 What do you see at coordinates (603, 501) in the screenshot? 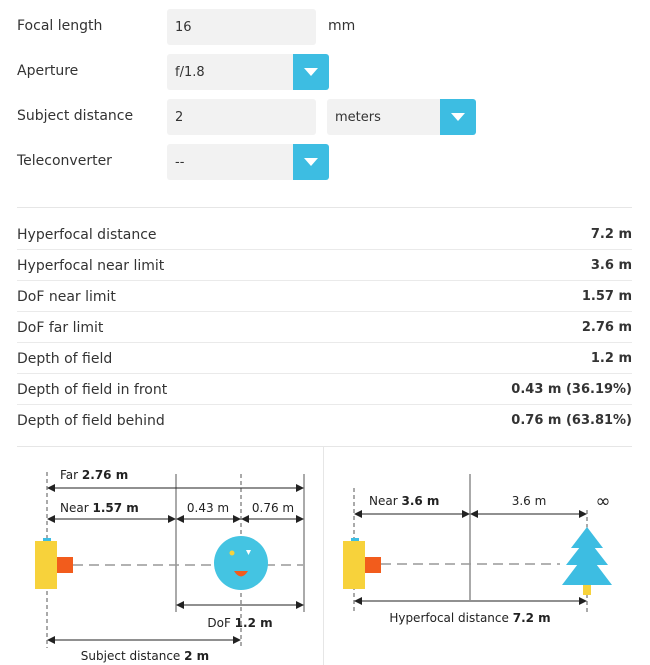
I see `infinity-icon: ∞` at bounding box center [603, 501].